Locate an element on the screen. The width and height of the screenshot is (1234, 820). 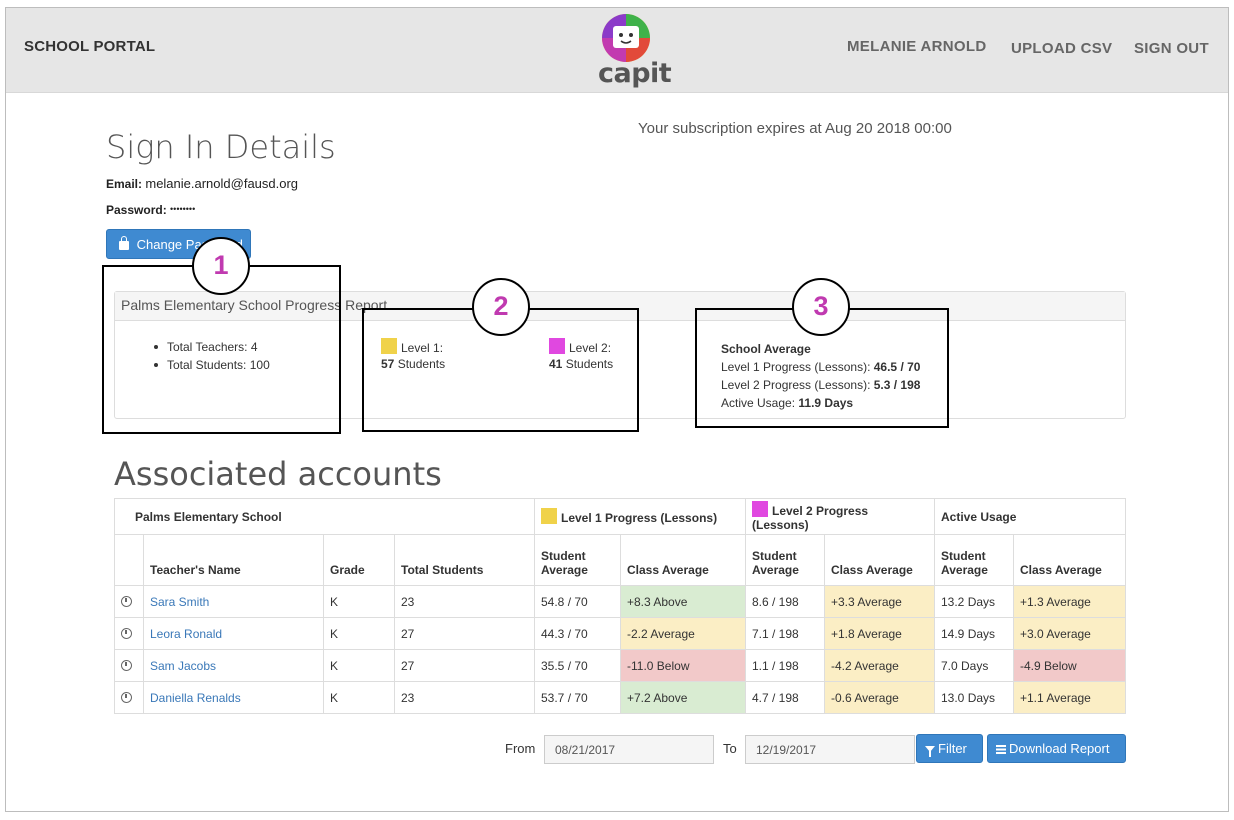
usage-student-average-cell: 13.2 Days is located at coordinates (974, 601).